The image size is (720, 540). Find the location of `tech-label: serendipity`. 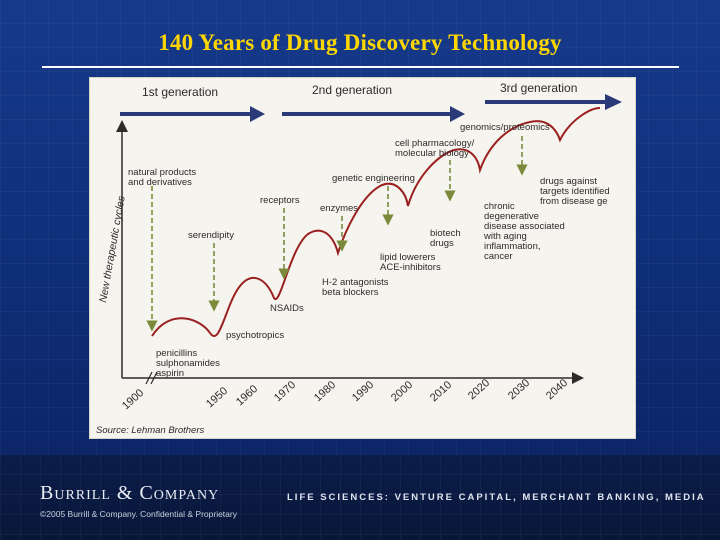

tech-label: serendipity is located at coordinates (211, 235).